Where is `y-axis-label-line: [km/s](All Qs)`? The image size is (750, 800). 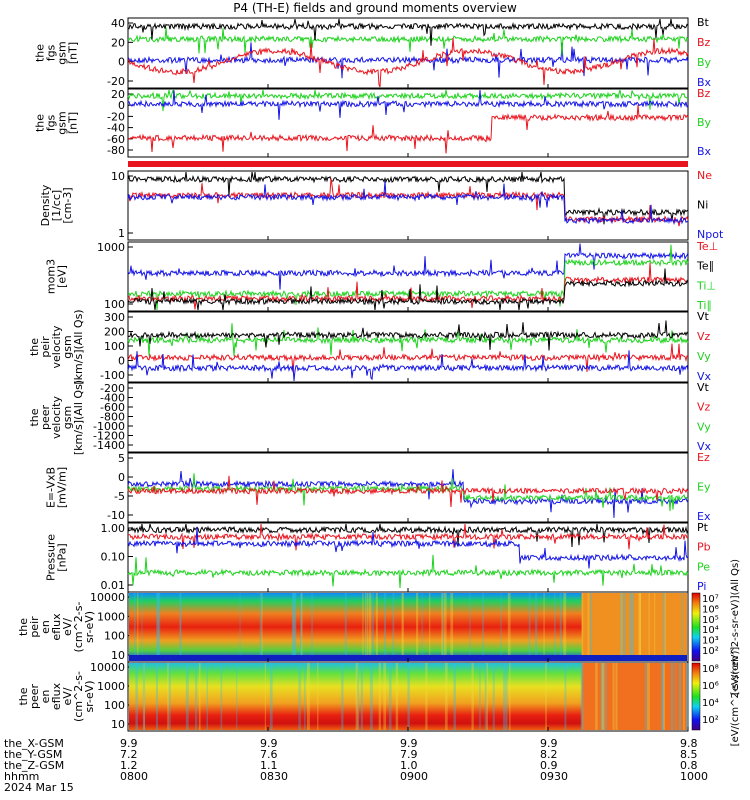
y-axis-label-line: [km/s](All Qs) is located at coordinates (78, 417).